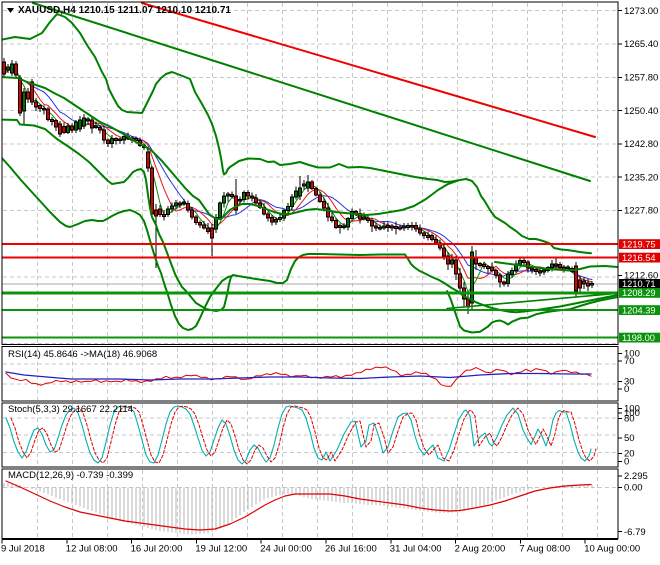  Describe the element at coordinates (629, 419) in the screenshot. I see `svg-text: 80` at that location.